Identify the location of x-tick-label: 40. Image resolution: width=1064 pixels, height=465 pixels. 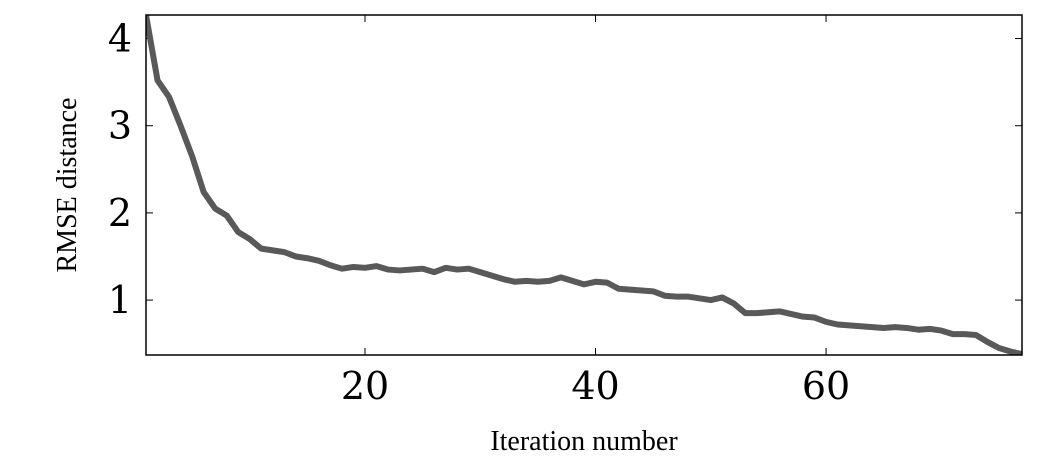
(595, 386).